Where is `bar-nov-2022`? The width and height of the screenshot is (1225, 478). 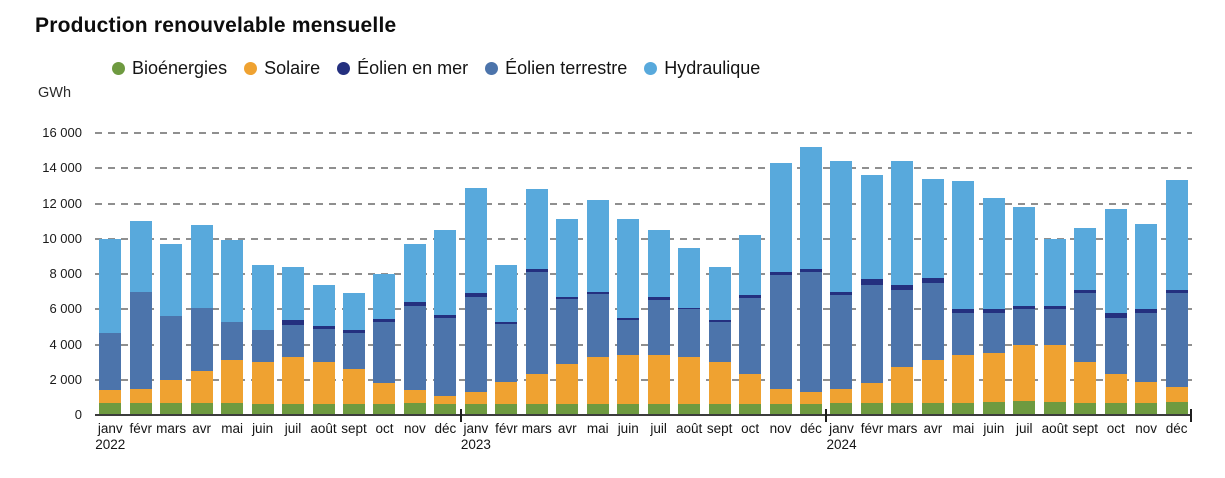 bar-nov-2022 is located at coordinates (414, 329).